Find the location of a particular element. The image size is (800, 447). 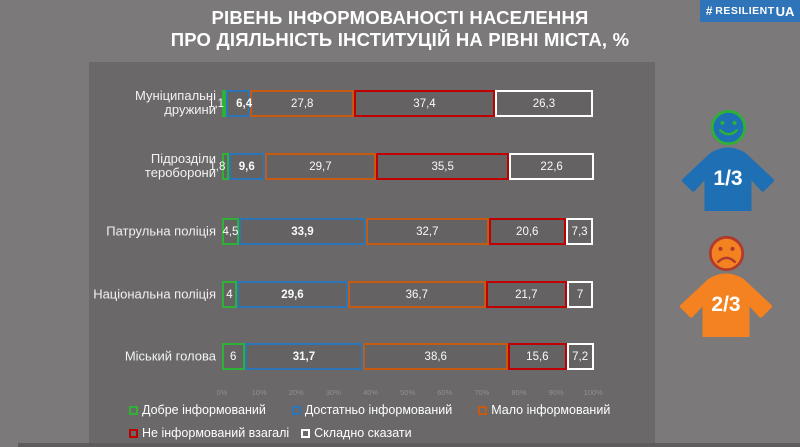

segment-value: 33,9 is located at coordinates (302, 231).